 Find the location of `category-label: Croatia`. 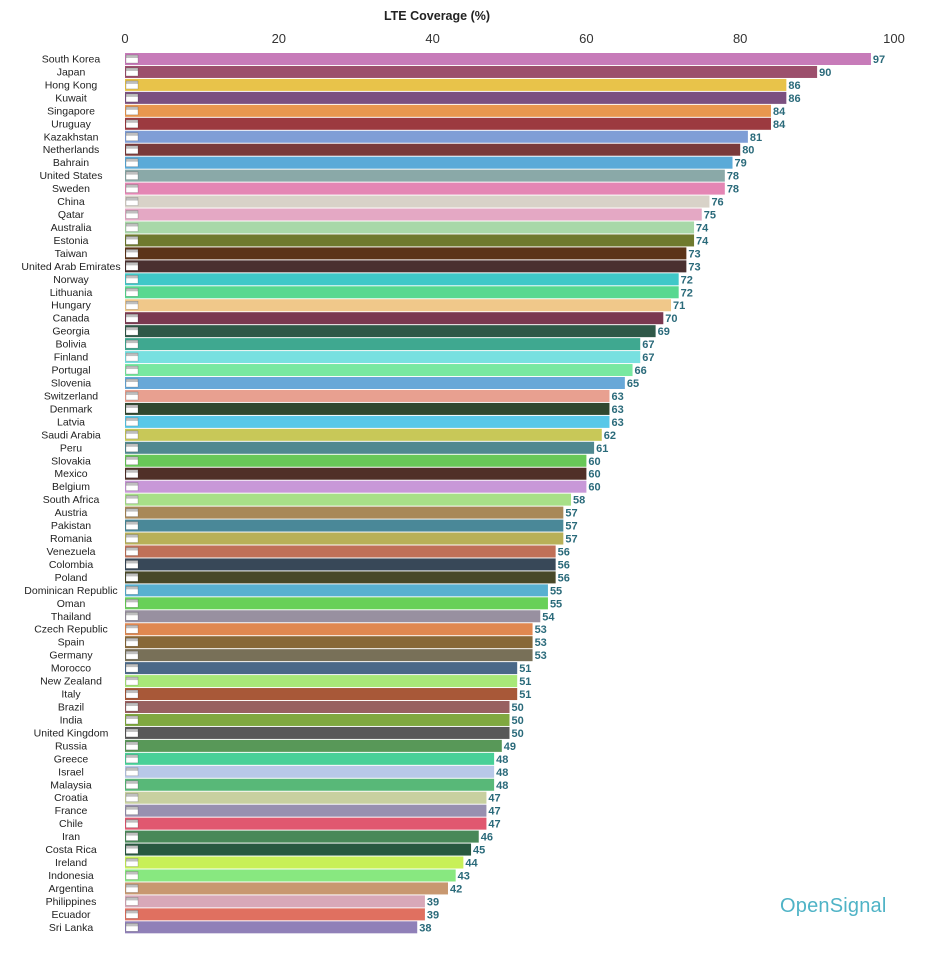

category-label: Croatia is located at coordinates (71, 798).